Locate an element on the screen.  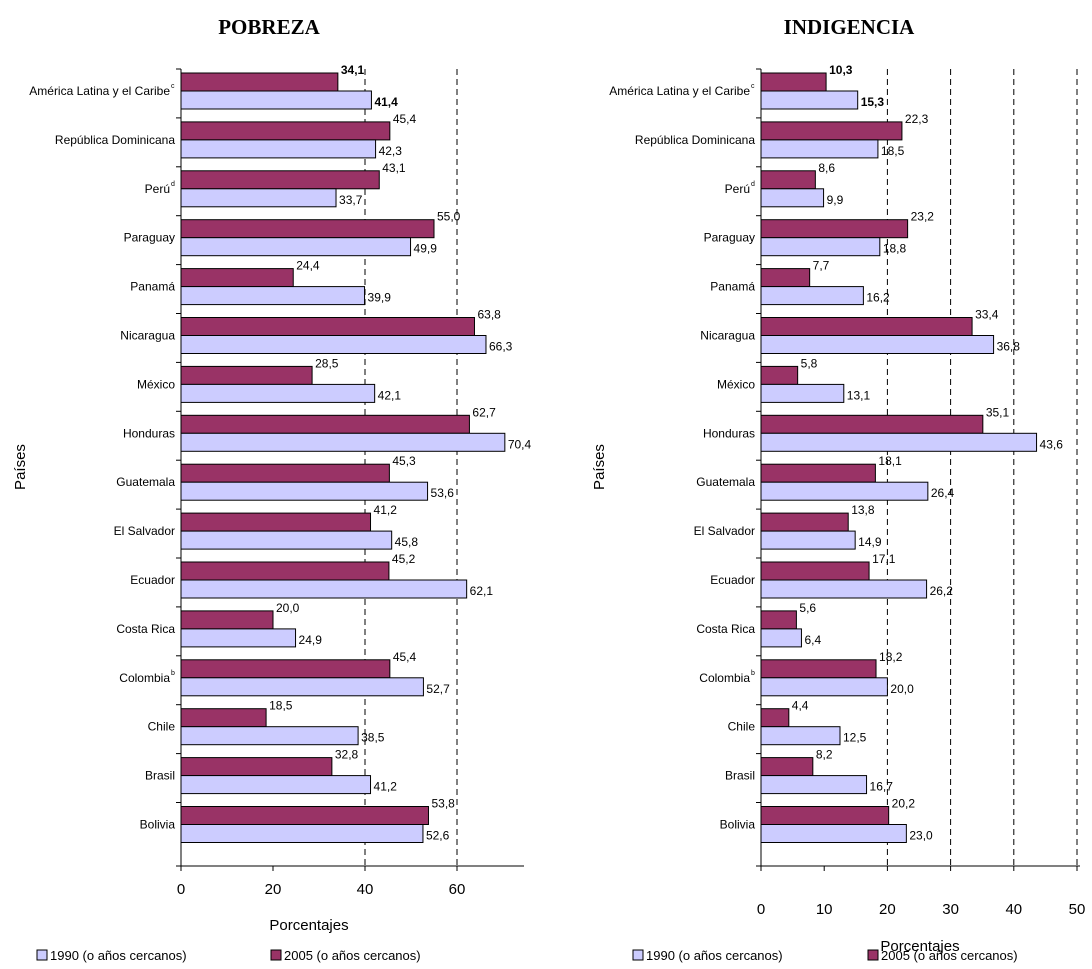
indigencia-value-label-1990: 13,1 is located at coordinates (859, 395).